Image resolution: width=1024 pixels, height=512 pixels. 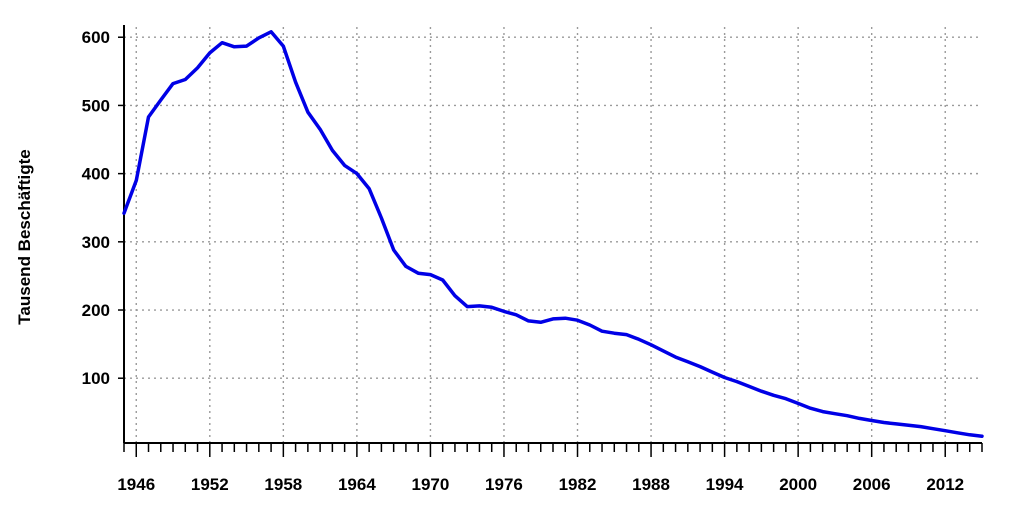 What do you see at coordinates (872, 484) in the screenshot?
I see `x-tick-label: 2006` at bounding box center [872, 484].